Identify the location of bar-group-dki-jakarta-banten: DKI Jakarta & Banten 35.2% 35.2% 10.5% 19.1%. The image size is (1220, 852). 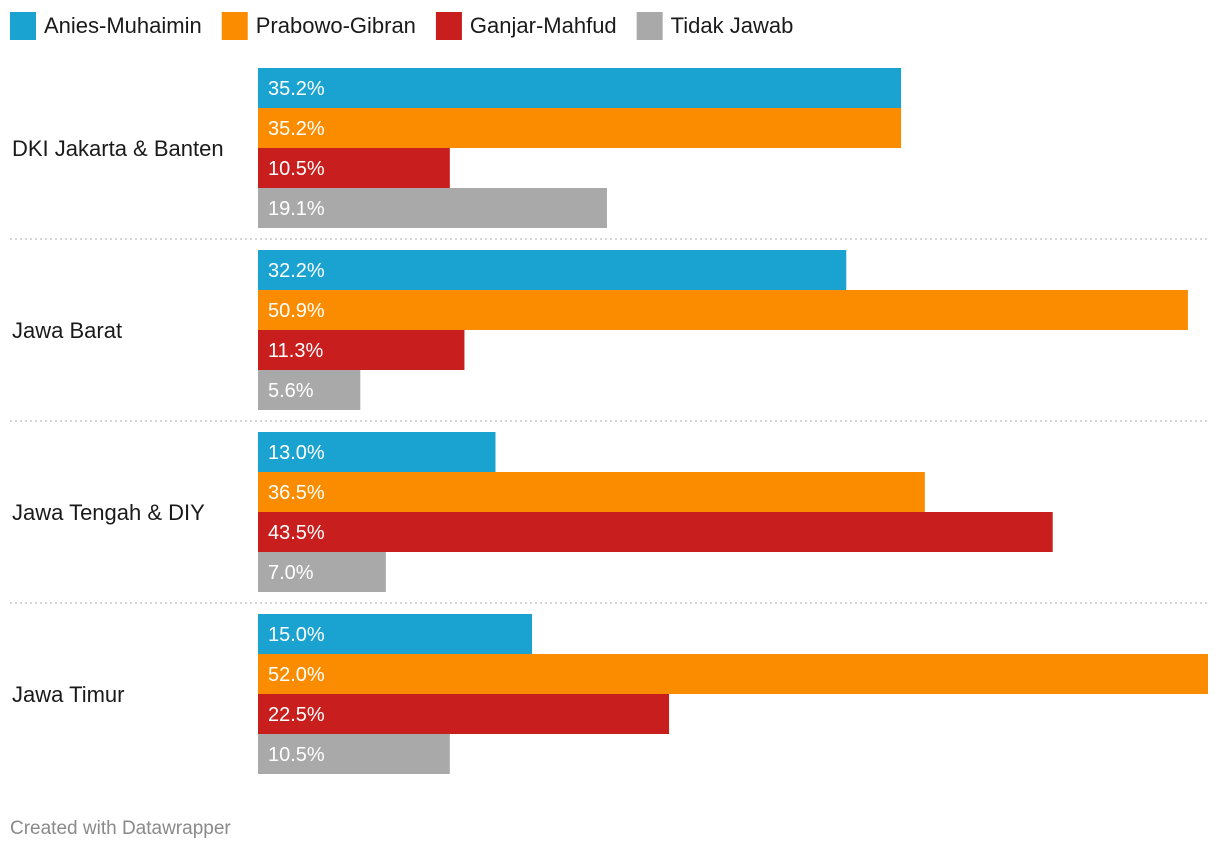
(457, 148).